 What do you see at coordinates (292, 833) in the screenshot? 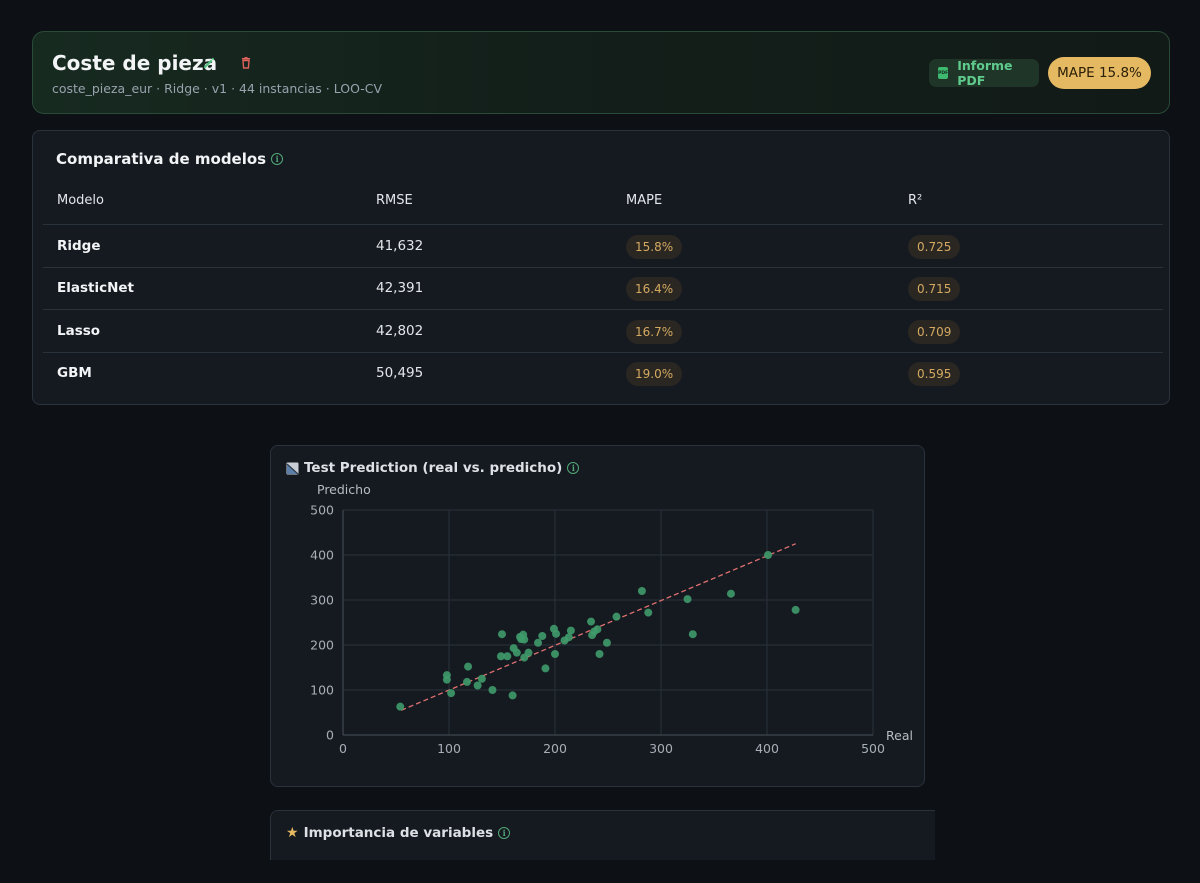
I see `star-icon: ★` at bounding box center [292, 833].